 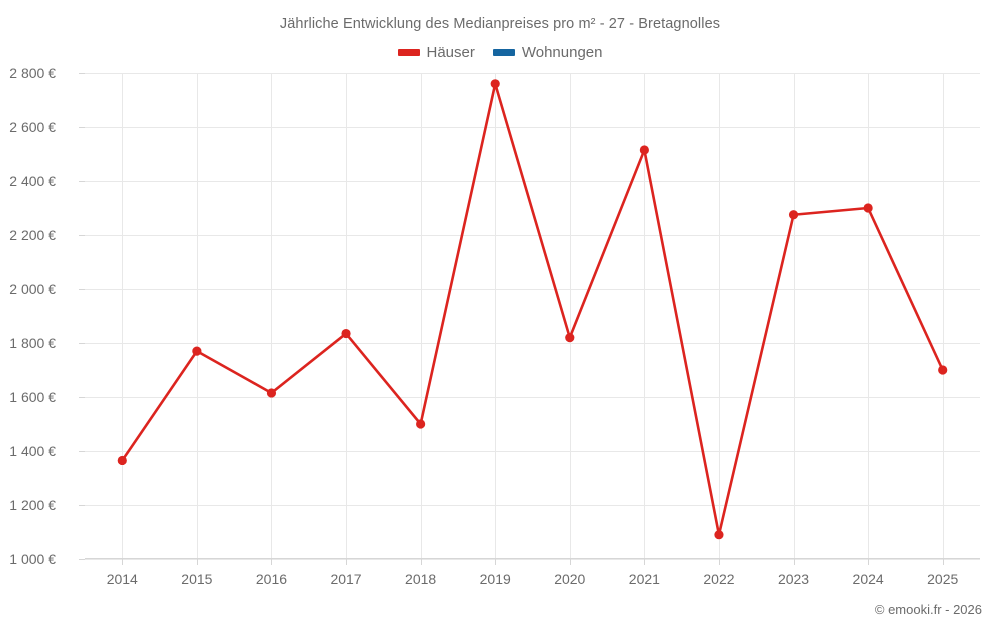 What do you see at coordinates (32, 343) in the screenshot?
I see `y-axis-tick-label: 1 800 €` at bounding box center [32, 343].